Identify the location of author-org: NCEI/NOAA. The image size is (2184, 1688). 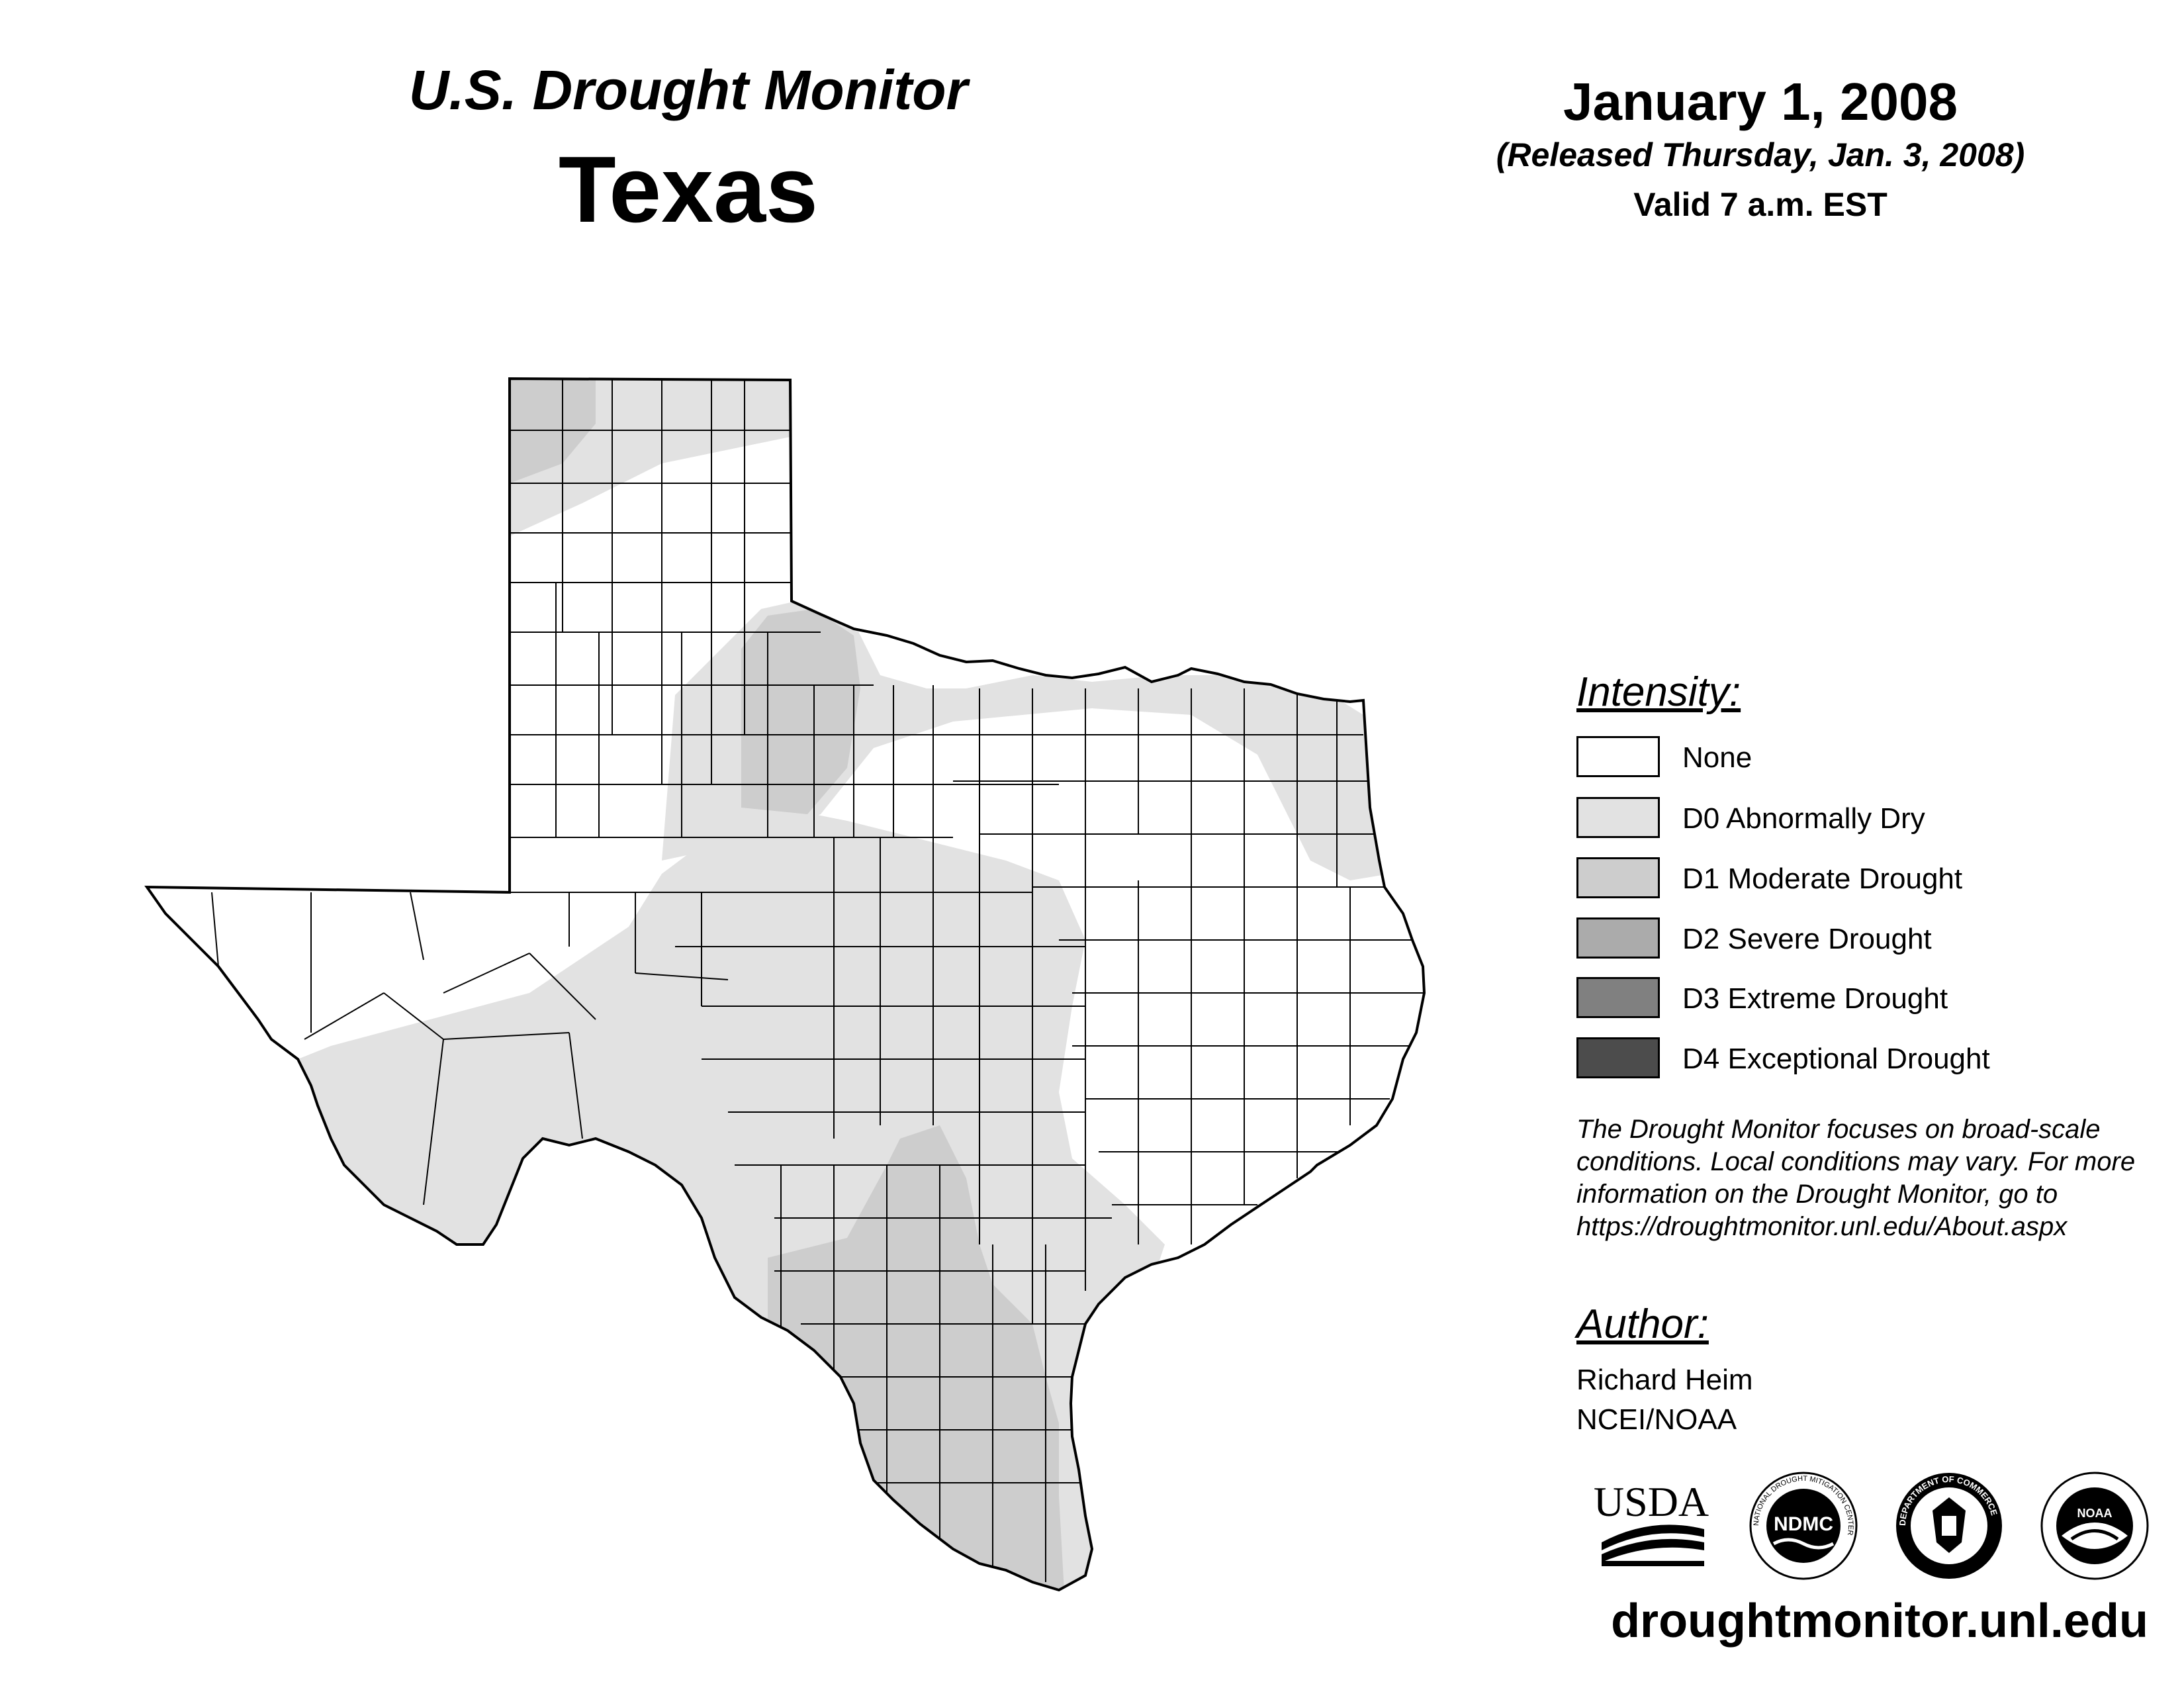
(1656, 1419).